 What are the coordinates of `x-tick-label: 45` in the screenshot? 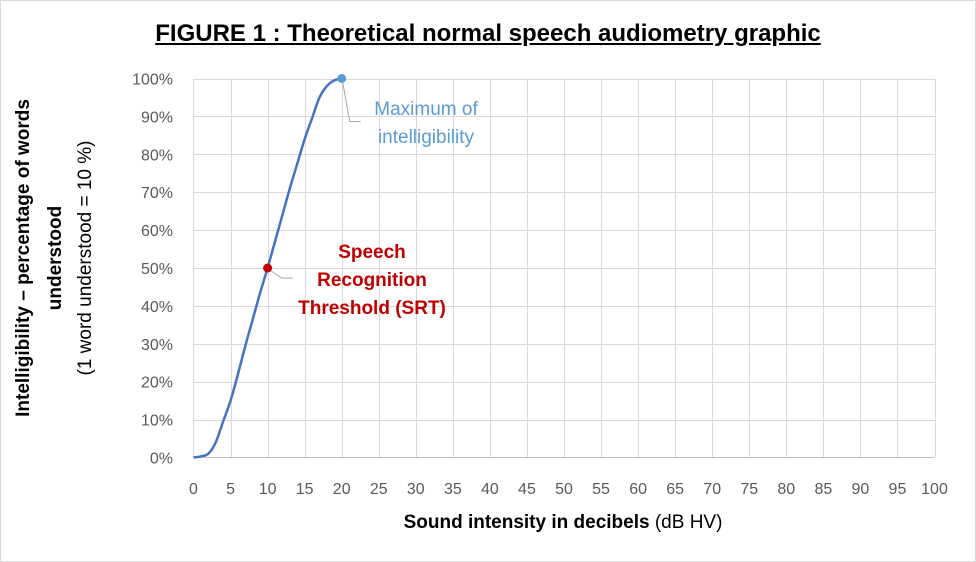 It's located at (527, 489).